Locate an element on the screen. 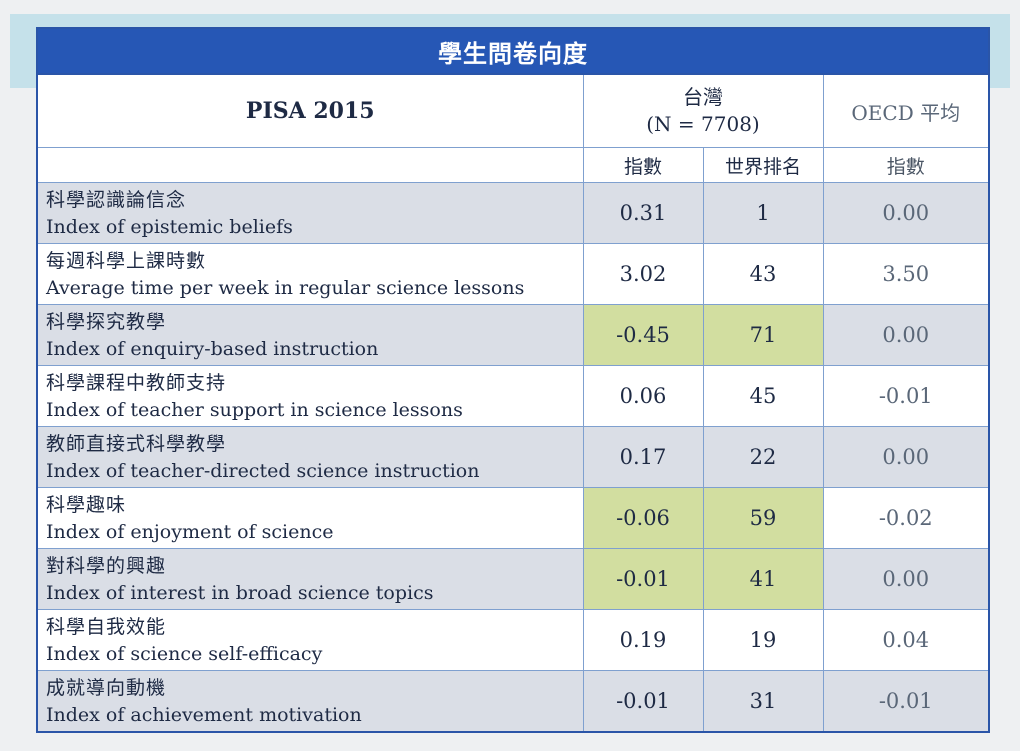 This screenshot has width=1020, height=751. pisa-header: PISA 2015 is located at coordinates (310, 110).